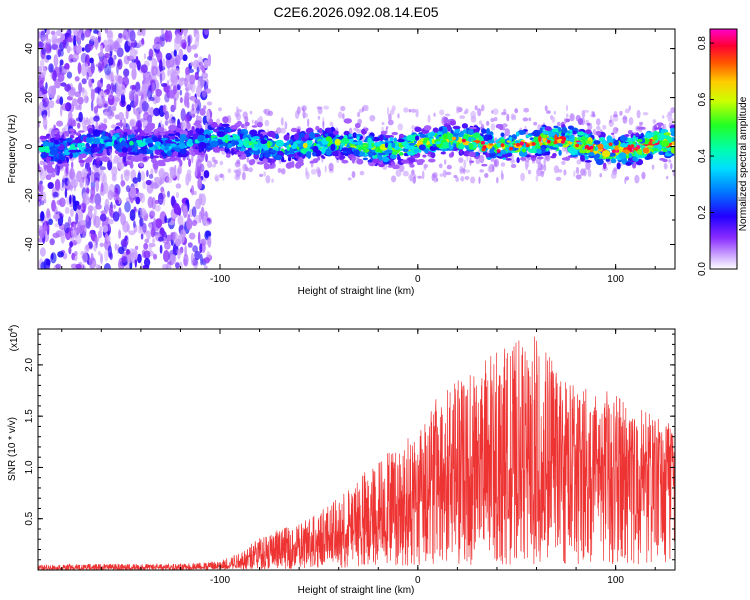 This screenshot has height=600, width=750. Describe the element at coordinates (705, 156) in the screenshot. I see `colorbar-ticks: 0.0 0.2 0.4 0.6 0.8` at that location.